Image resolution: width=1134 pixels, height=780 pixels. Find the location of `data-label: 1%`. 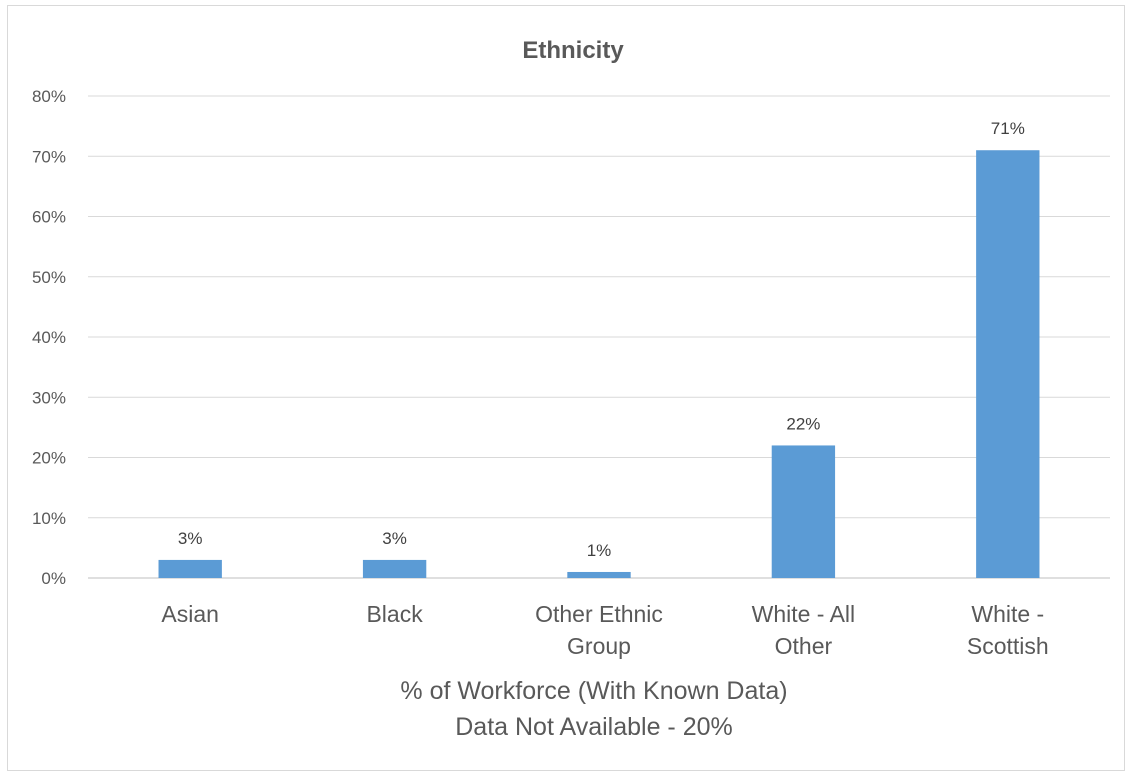

data-label: 1% is located at coordinates (599, 550).